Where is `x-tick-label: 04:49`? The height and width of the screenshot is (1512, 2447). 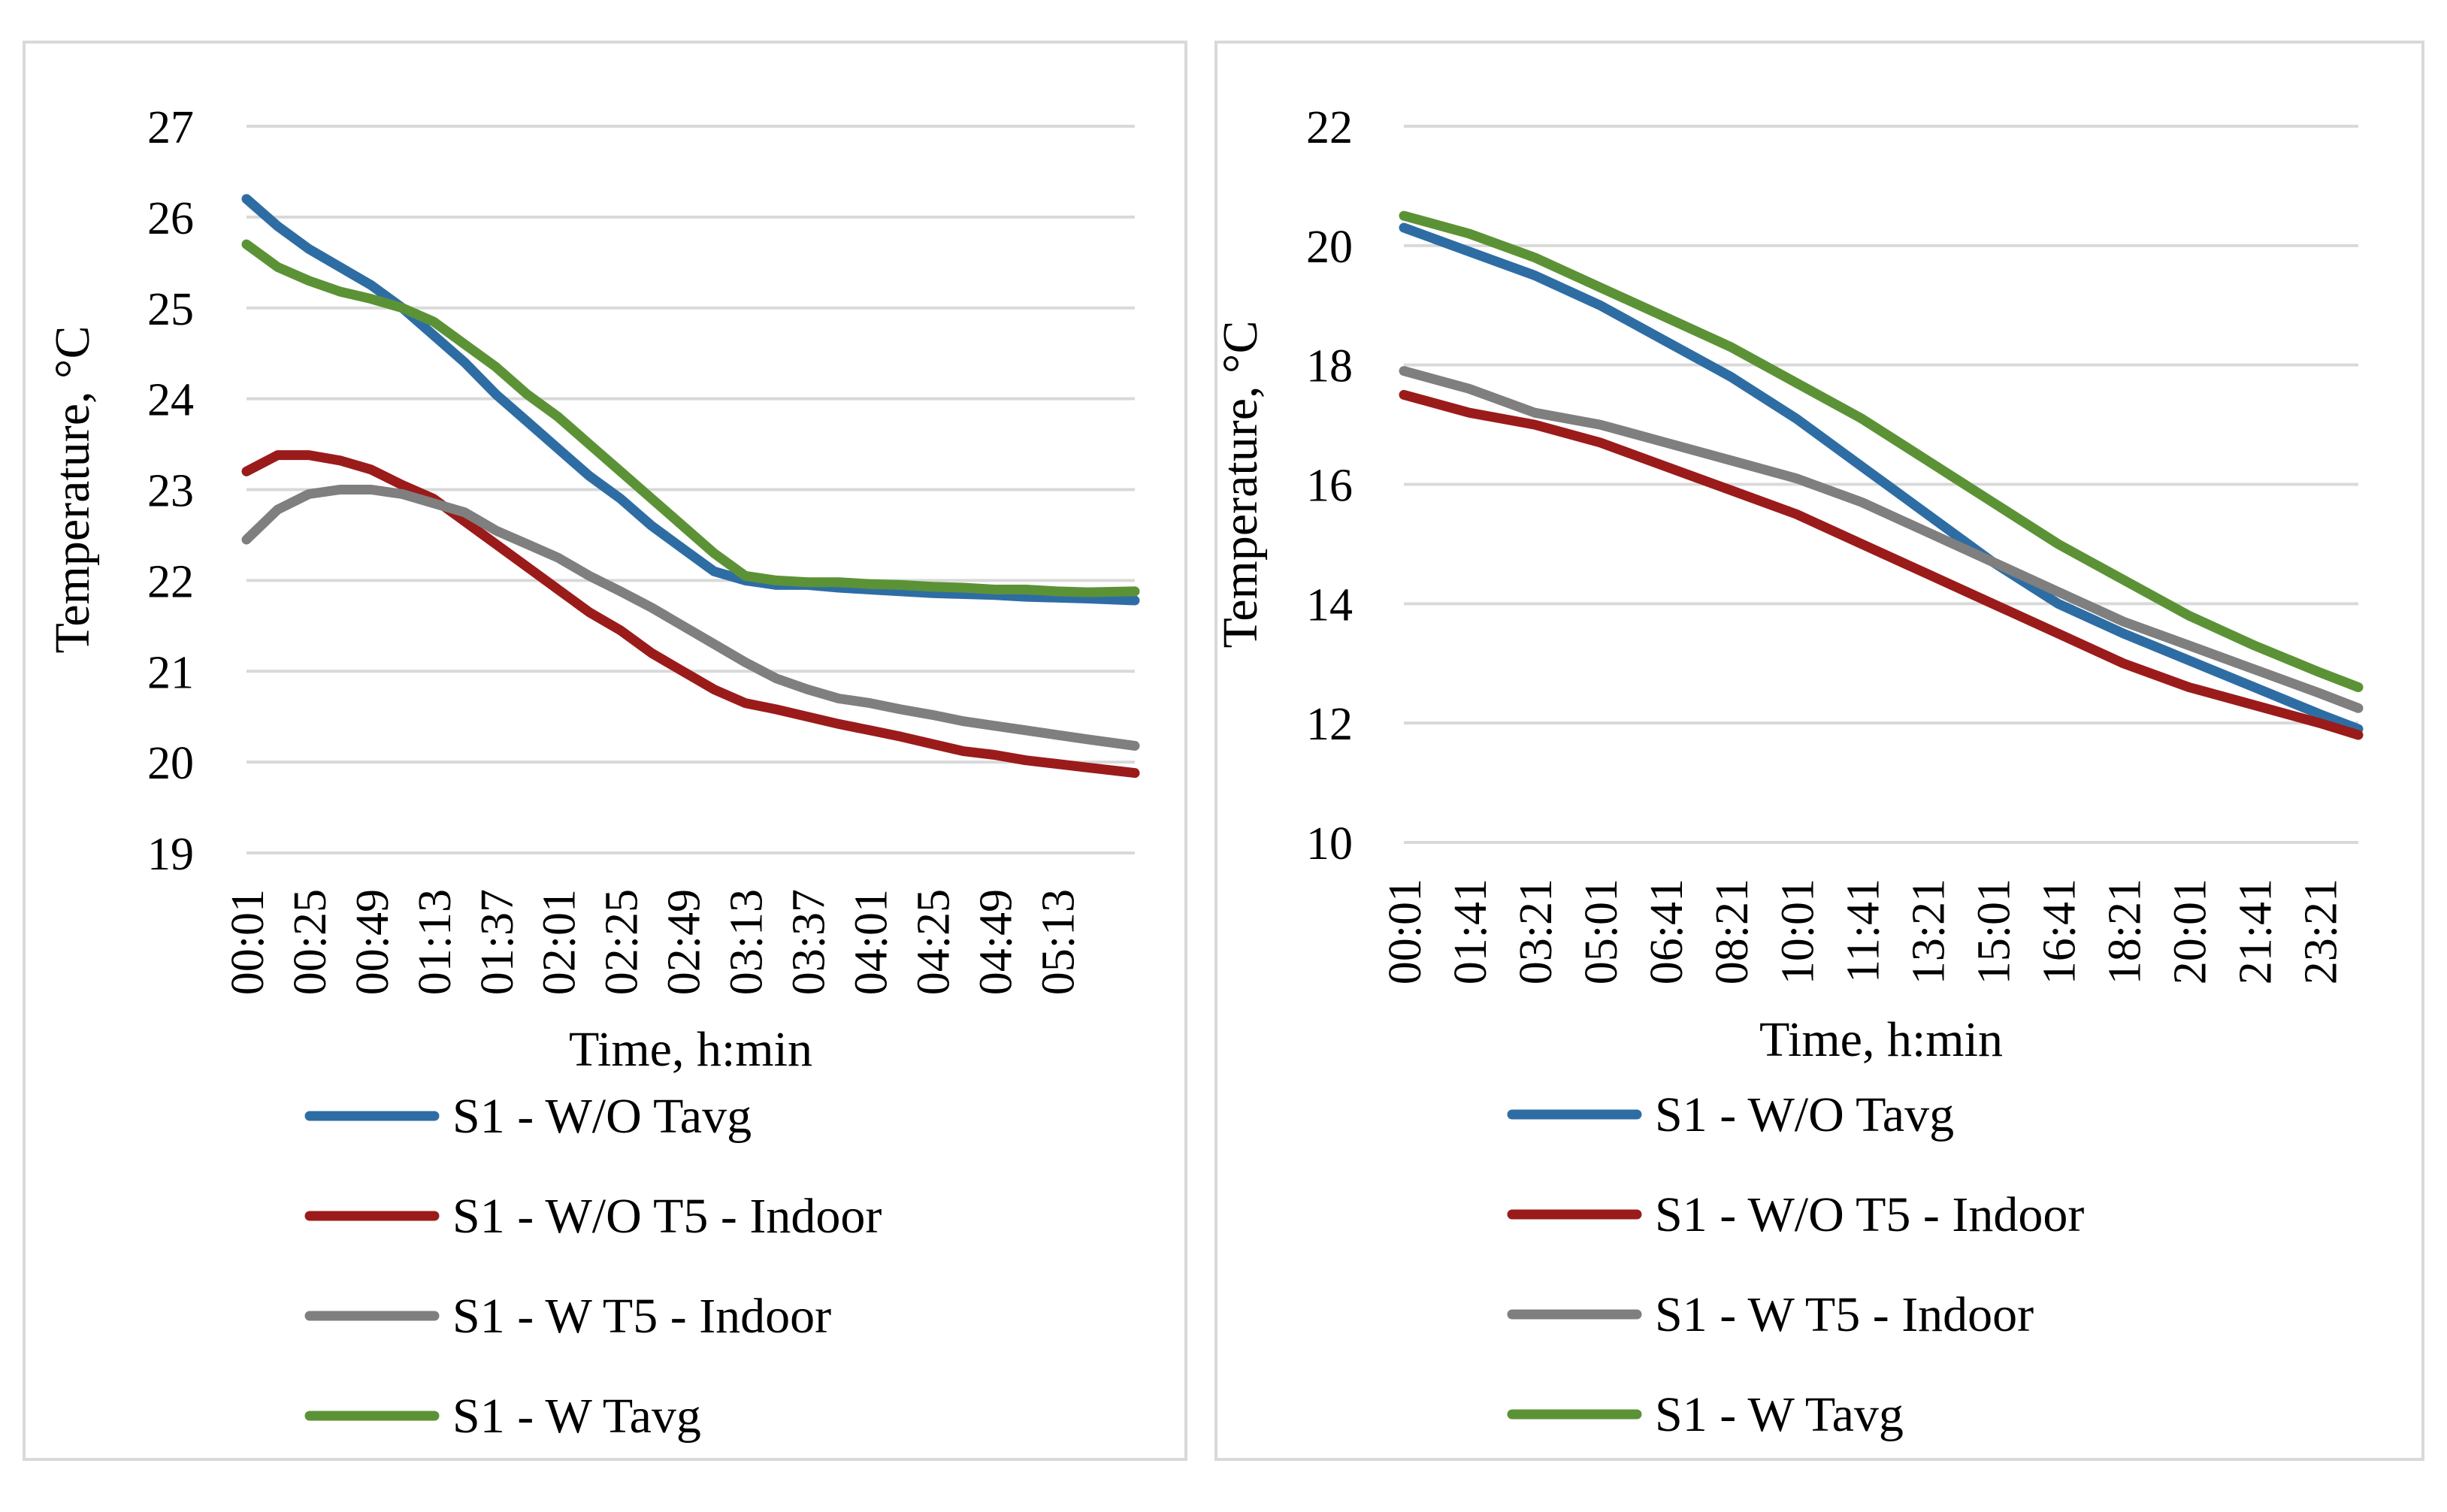 x-tick-label: 04:49 is located at coordinates (995, 942).